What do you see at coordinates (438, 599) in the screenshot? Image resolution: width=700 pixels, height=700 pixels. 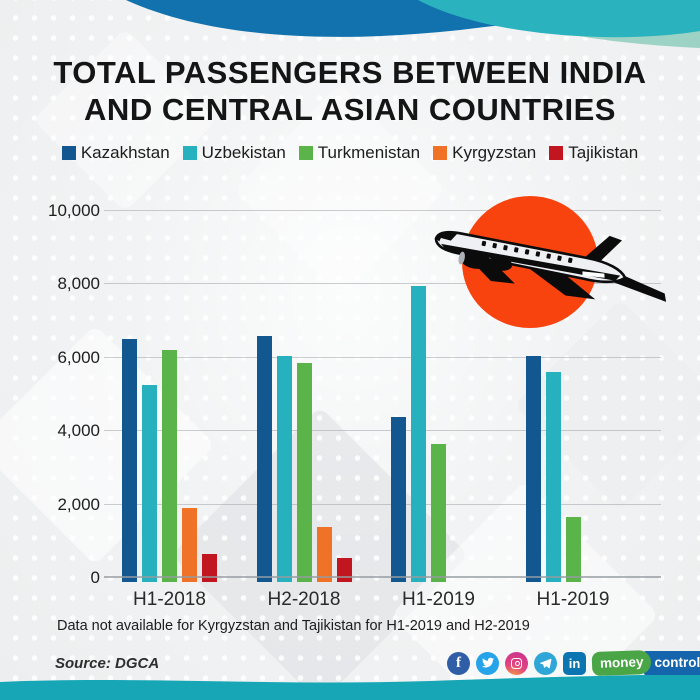 I see `x-axis-label-h1-2019-2: H1-2019` at bounding box center [438, 599].